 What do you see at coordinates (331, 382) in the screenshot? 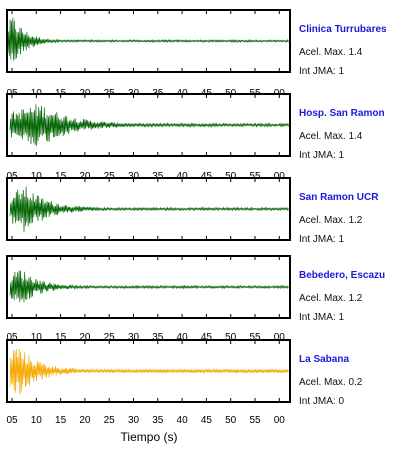
I see `acel-max-value: Acel. Max. 0.2` at bounding box center [331, 382].